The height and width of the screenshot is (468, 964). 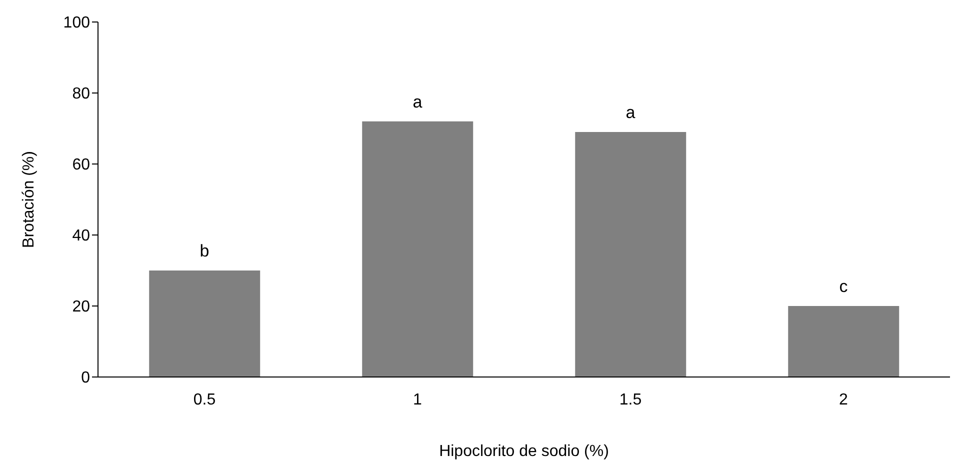 What do you see at coordinates (524, 451) in the screenshot?
I see `x-axis-title: Hipoclorito de sodio (%)` at bounding box center [524, 451].